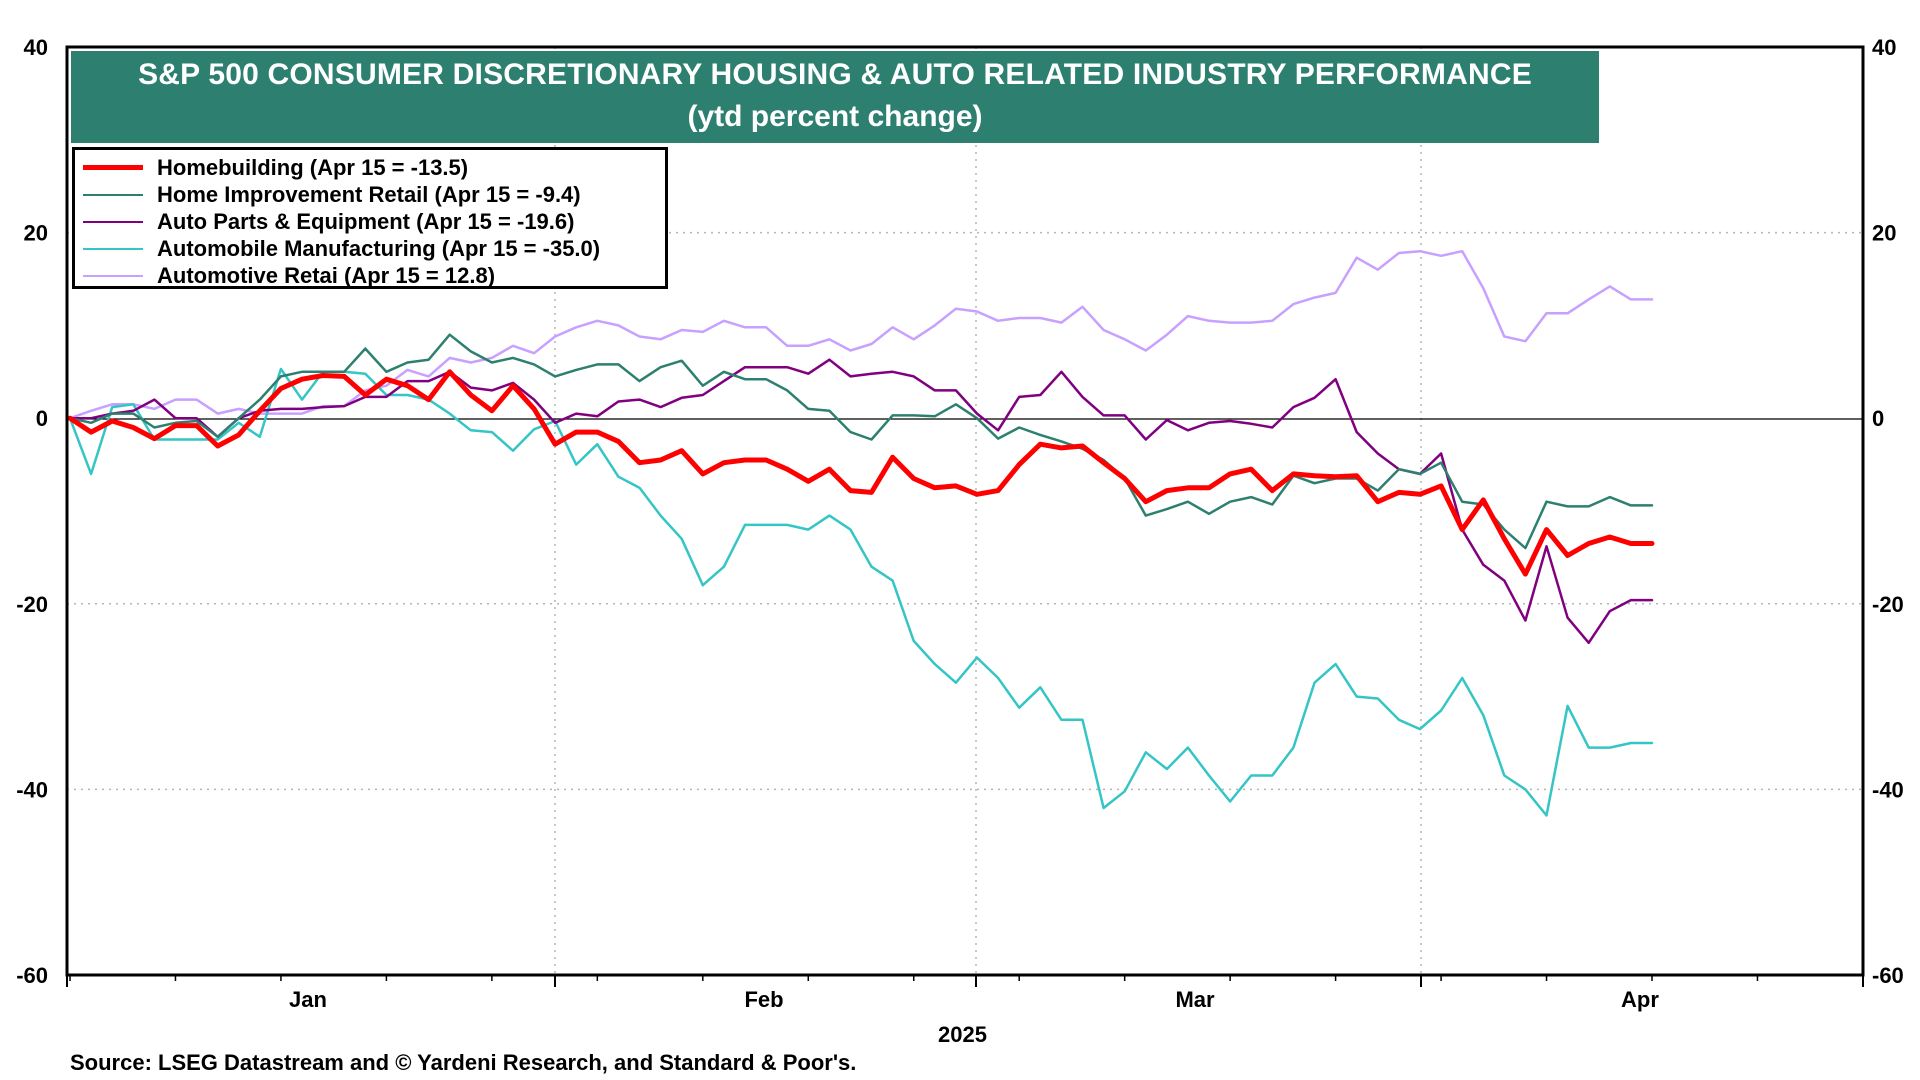 This screenshot has width=1920, height=1080. I want to click on y-tick-label-right: 0, so click(1878, 418).